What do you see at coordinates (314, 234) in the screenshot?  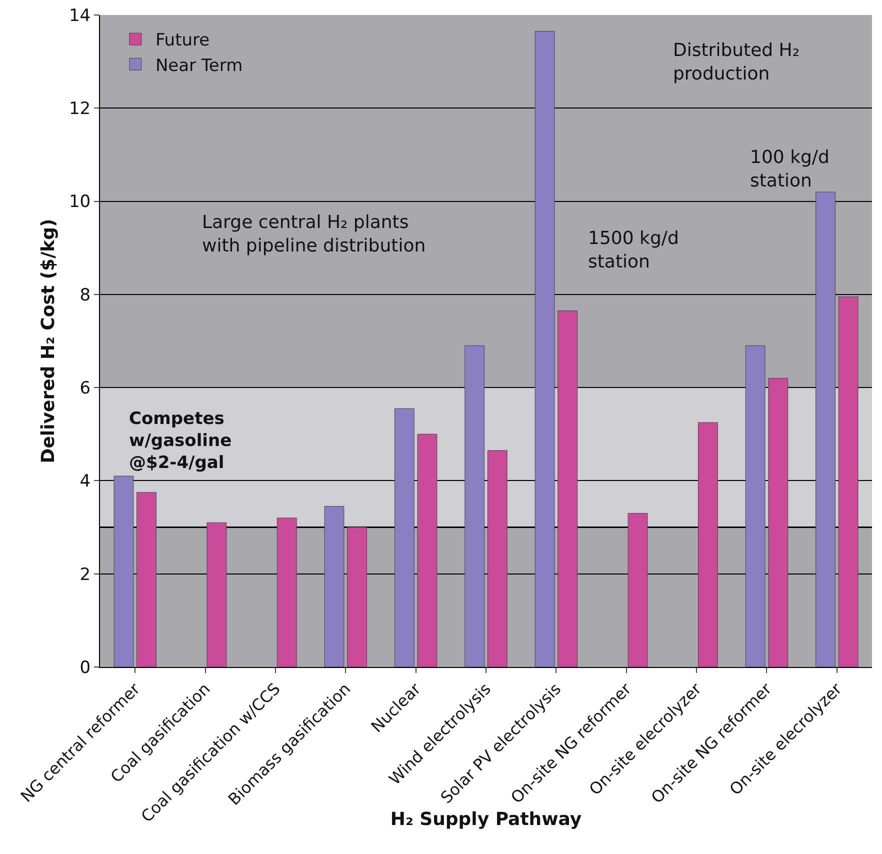 I see `annotation: Large central H₂ plants with pipeline distribution` at bounding box center [314, 234].